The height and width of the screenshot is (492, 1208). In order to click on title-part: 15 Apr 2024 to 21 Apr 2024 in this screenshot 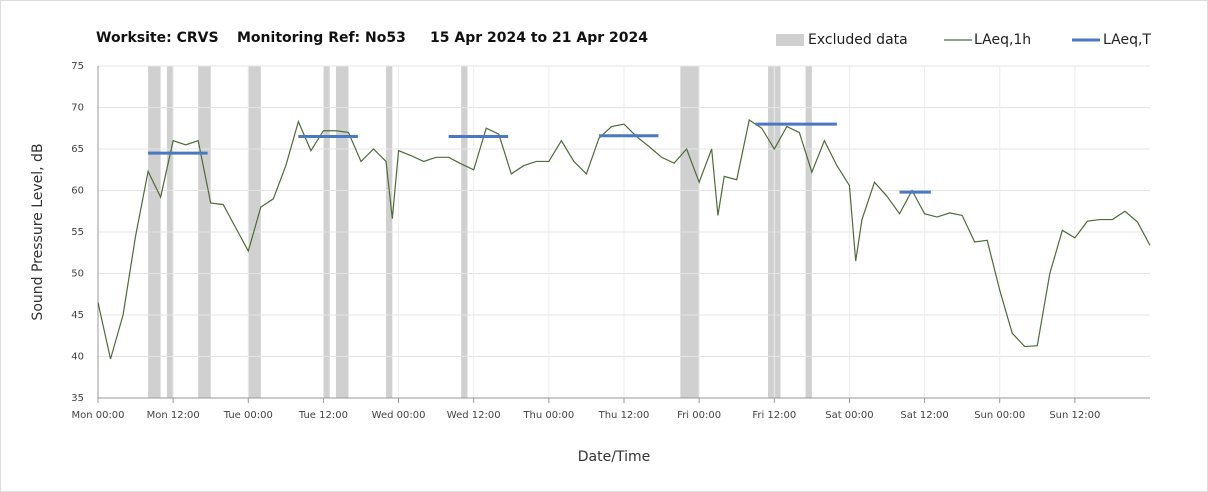, I will do `click(539, 38)`.